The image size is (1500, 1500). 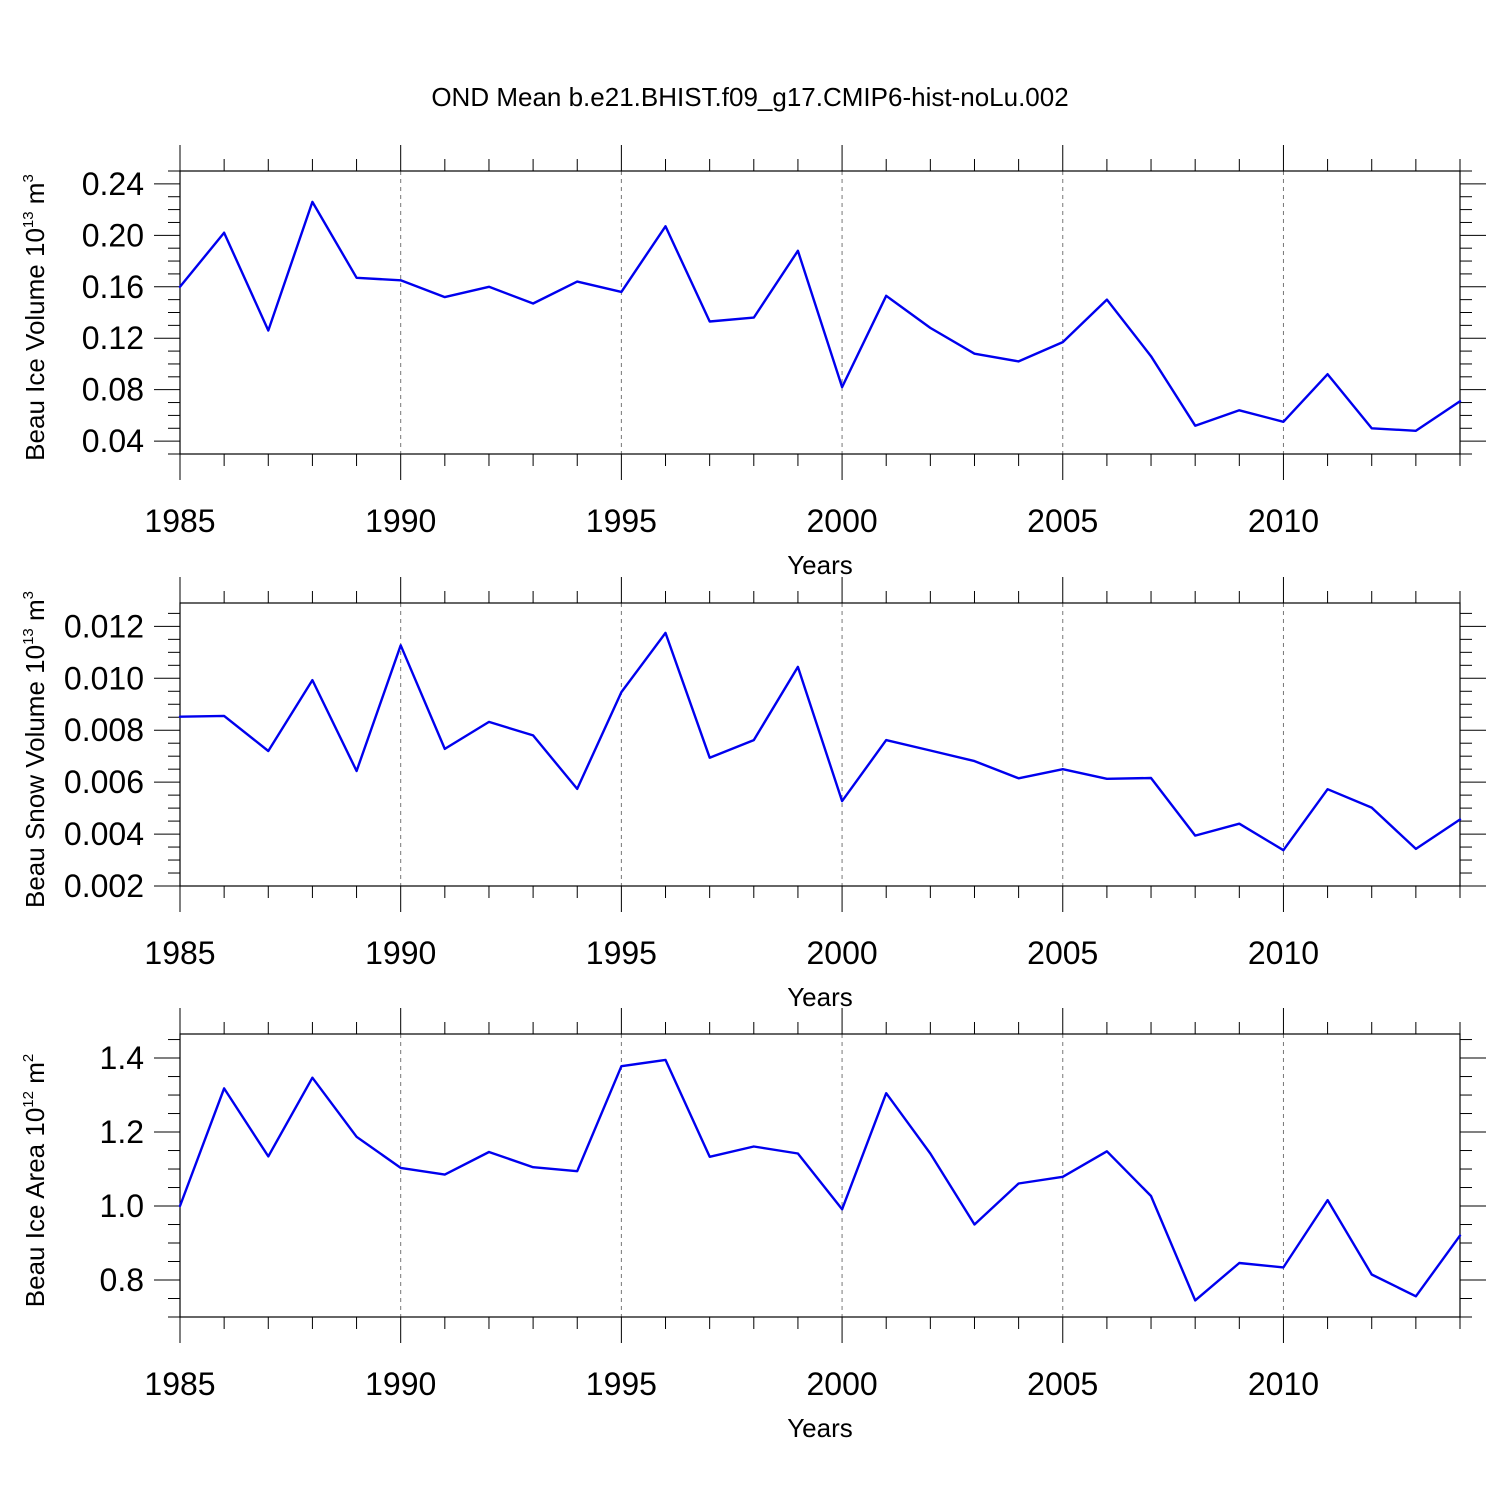 What do you see at coordinates (820, 1180) in the screenshot?
I see `series-line-ice-area` at bounding box center [820, 1180].